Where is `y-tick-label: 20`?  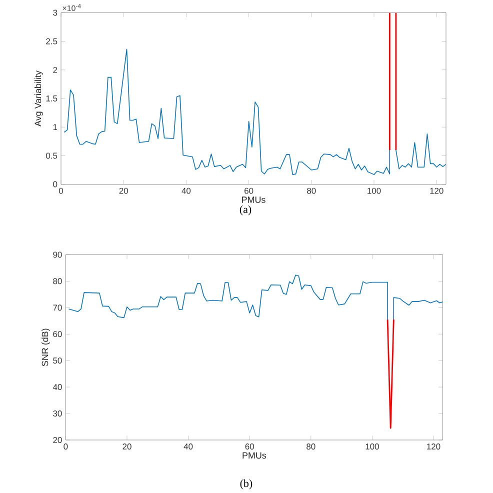 y-tick-label: 20 is located at coordinates (57, 440).